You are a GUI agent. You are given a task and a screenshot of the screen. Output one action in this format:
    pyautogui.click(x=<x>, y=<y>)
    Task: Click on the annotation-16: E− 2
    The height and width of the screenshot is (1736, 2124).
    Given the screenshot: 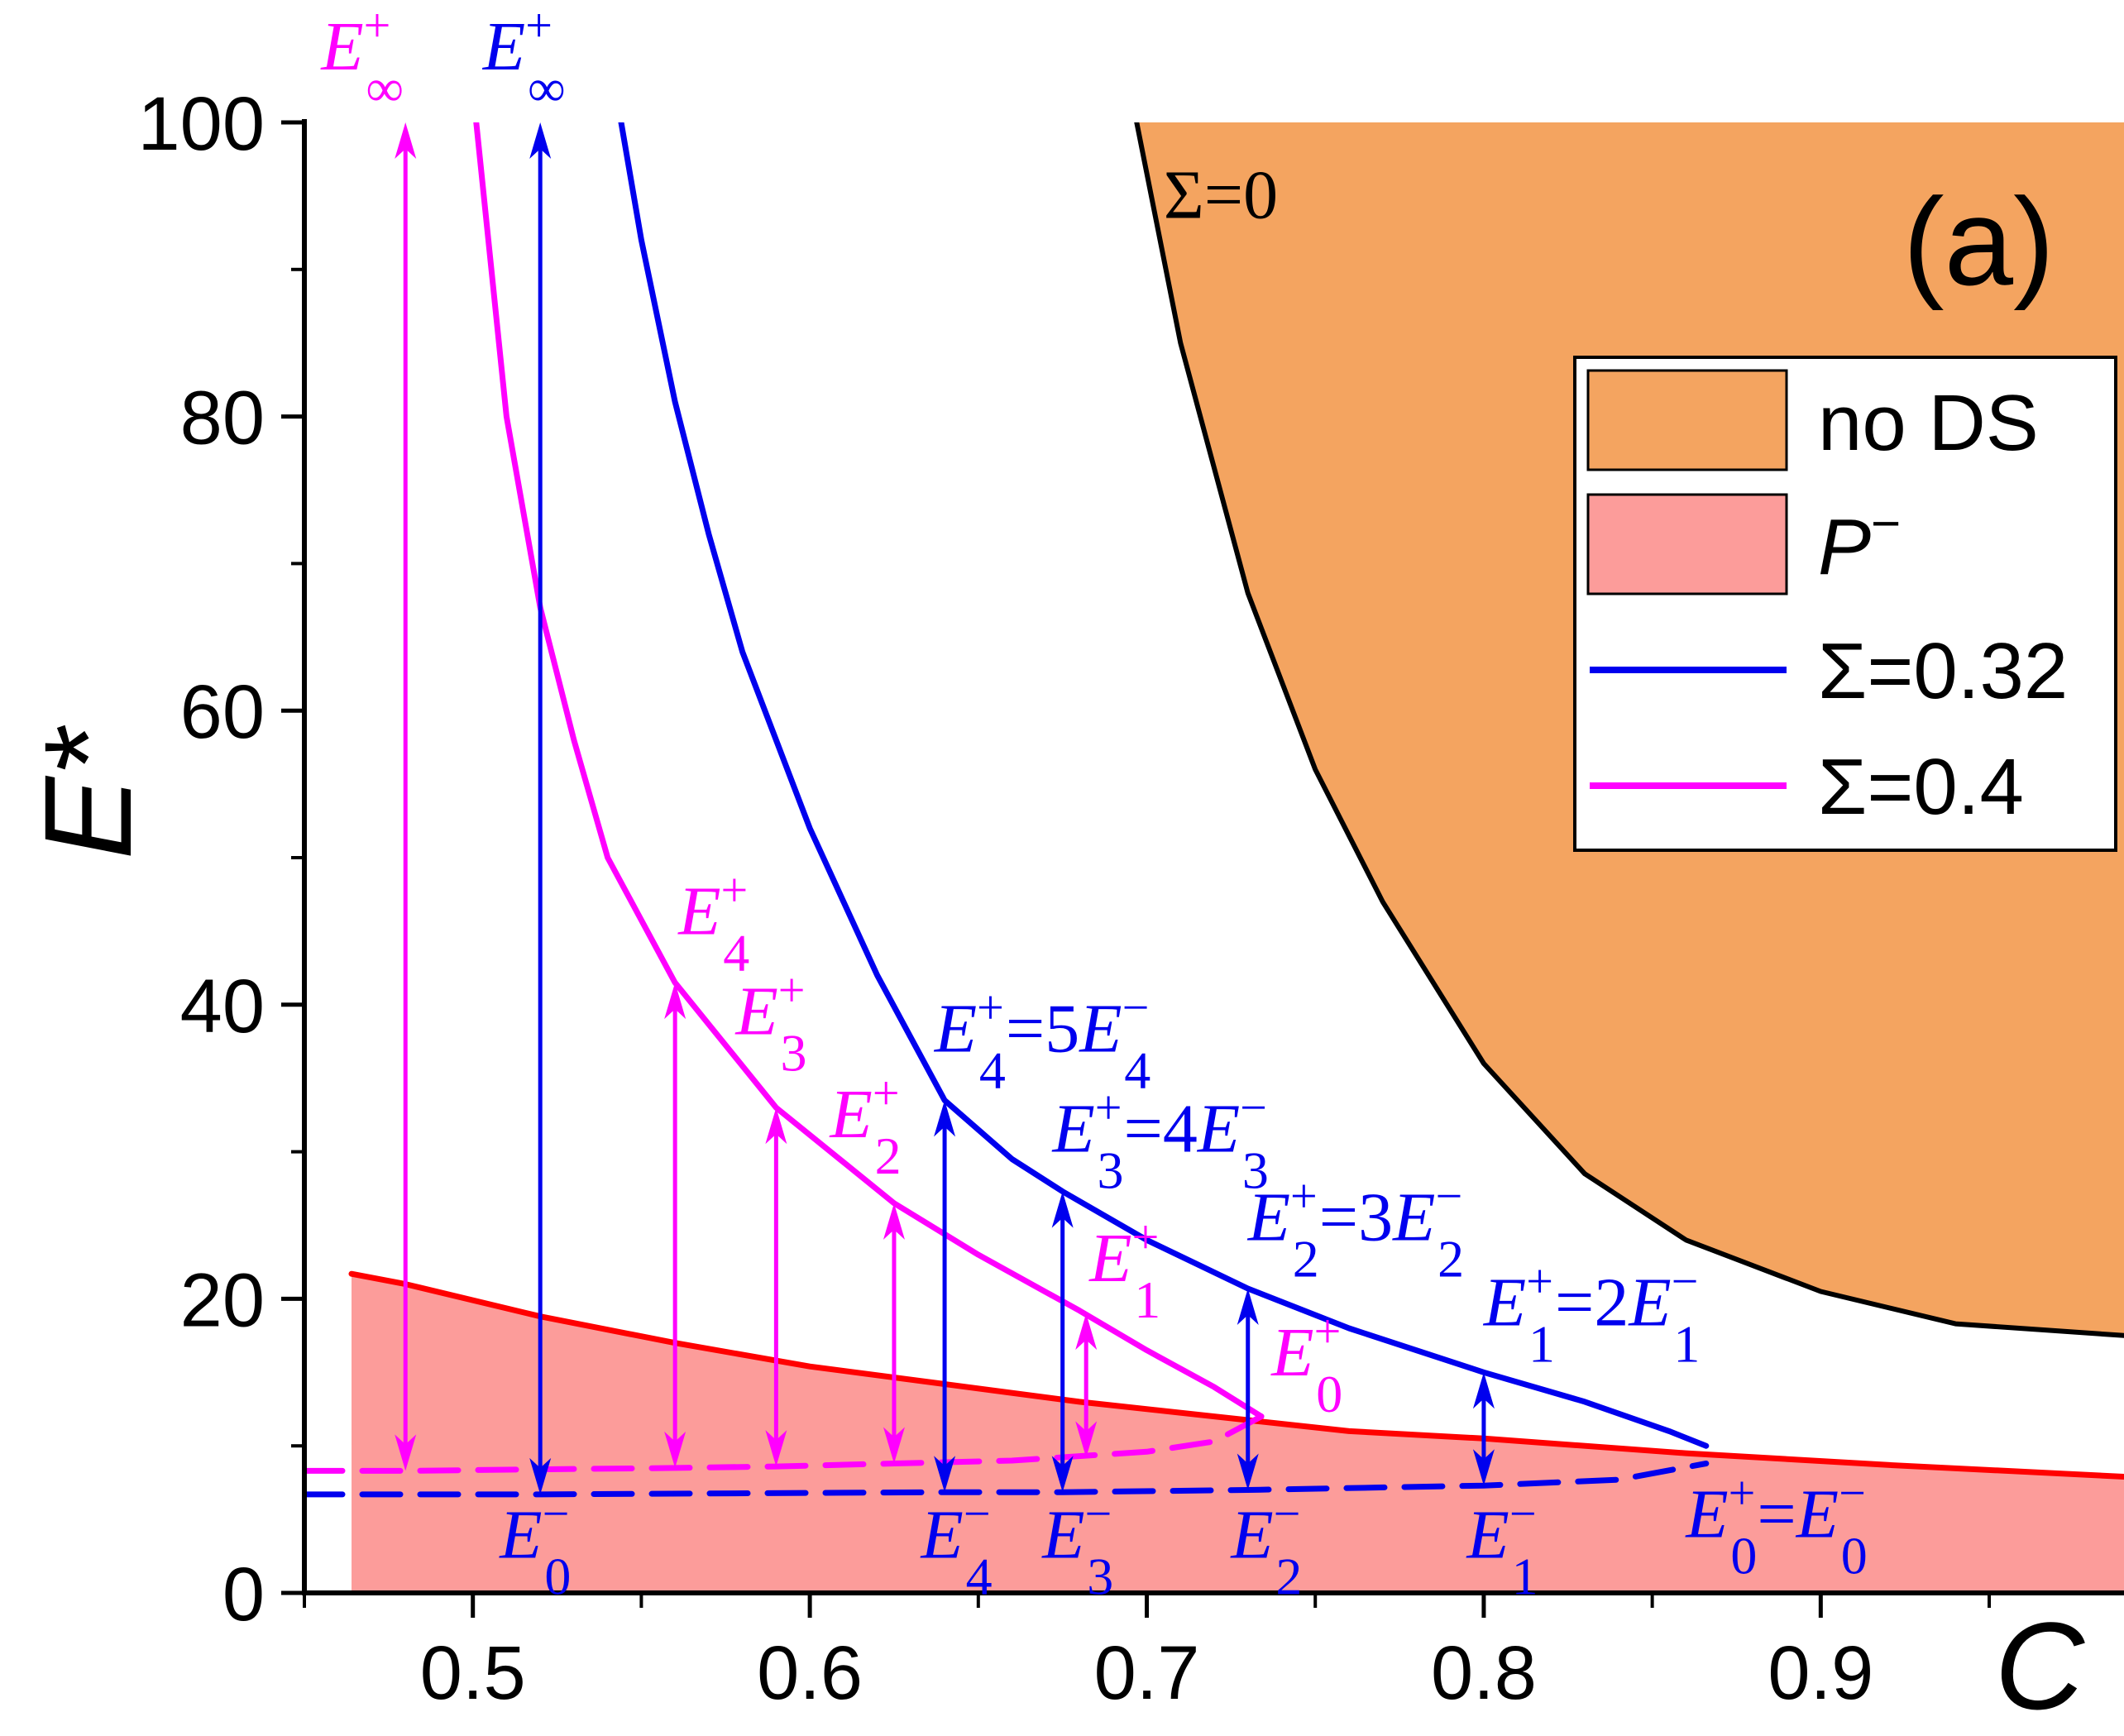 What is the action you would take?
    pyautogui.click(x=1266, y=1545)
    